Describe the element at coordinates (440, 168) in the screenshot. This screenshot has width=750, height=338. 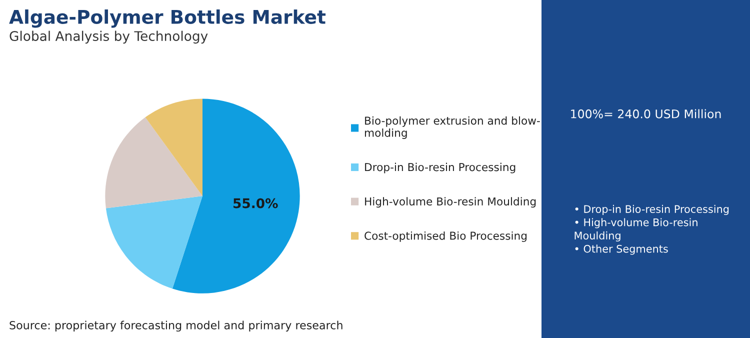
I see `legend-label: Drop-in Bio-resin Processing` at that location.